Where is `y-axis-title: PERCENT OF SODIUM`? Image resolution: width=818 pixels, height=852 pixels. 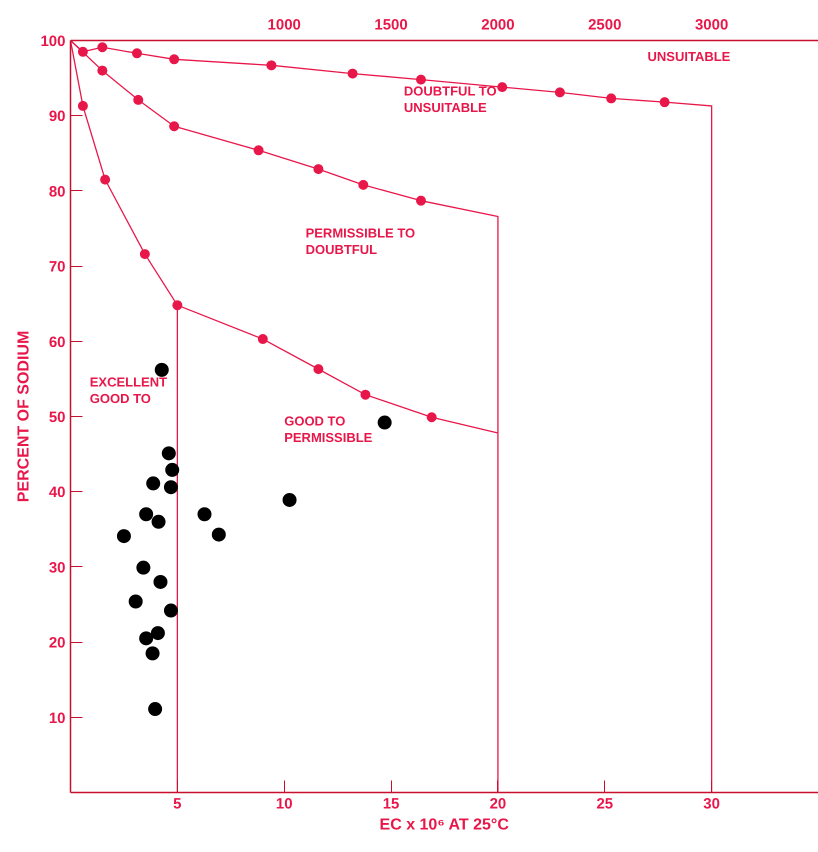
y-axis-title: PERCENT OF SODIUM is located at coordinates (23, 416).